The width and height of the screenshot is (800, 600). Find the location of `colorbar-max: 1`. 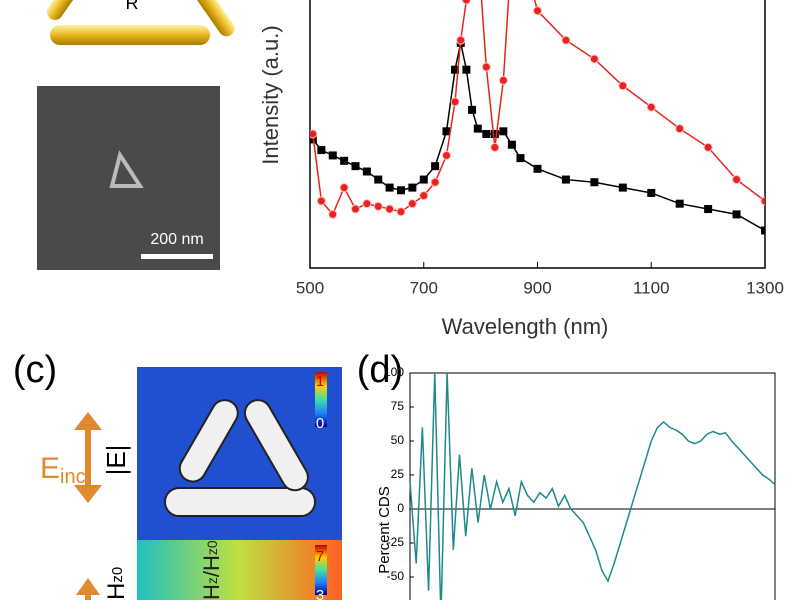

colorbar-max: 1 is located at coordinates (320, 381).